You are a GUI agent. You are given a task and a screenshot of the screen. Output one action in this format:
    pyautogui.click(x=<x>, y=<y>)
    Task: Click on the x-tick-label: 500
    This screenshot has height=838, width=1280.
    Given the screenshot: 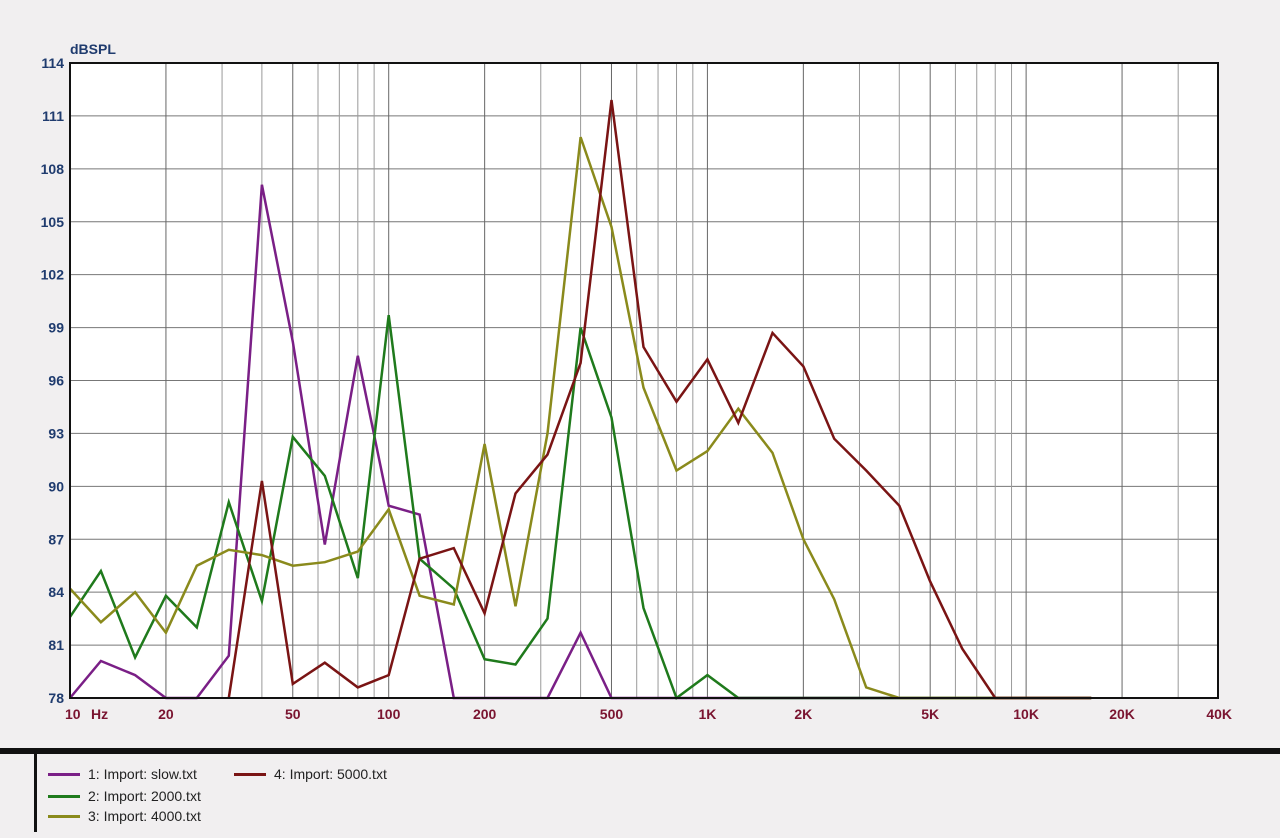 What is the action you would take?
    pyautogui.click(x=612, y=714)
    